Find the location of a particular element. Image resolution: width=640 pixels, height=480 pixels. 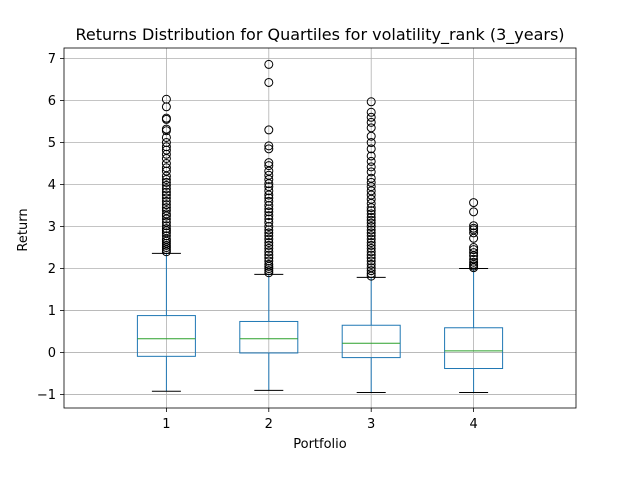

x-tick-label: 2 is located at coordinates (269, 424).